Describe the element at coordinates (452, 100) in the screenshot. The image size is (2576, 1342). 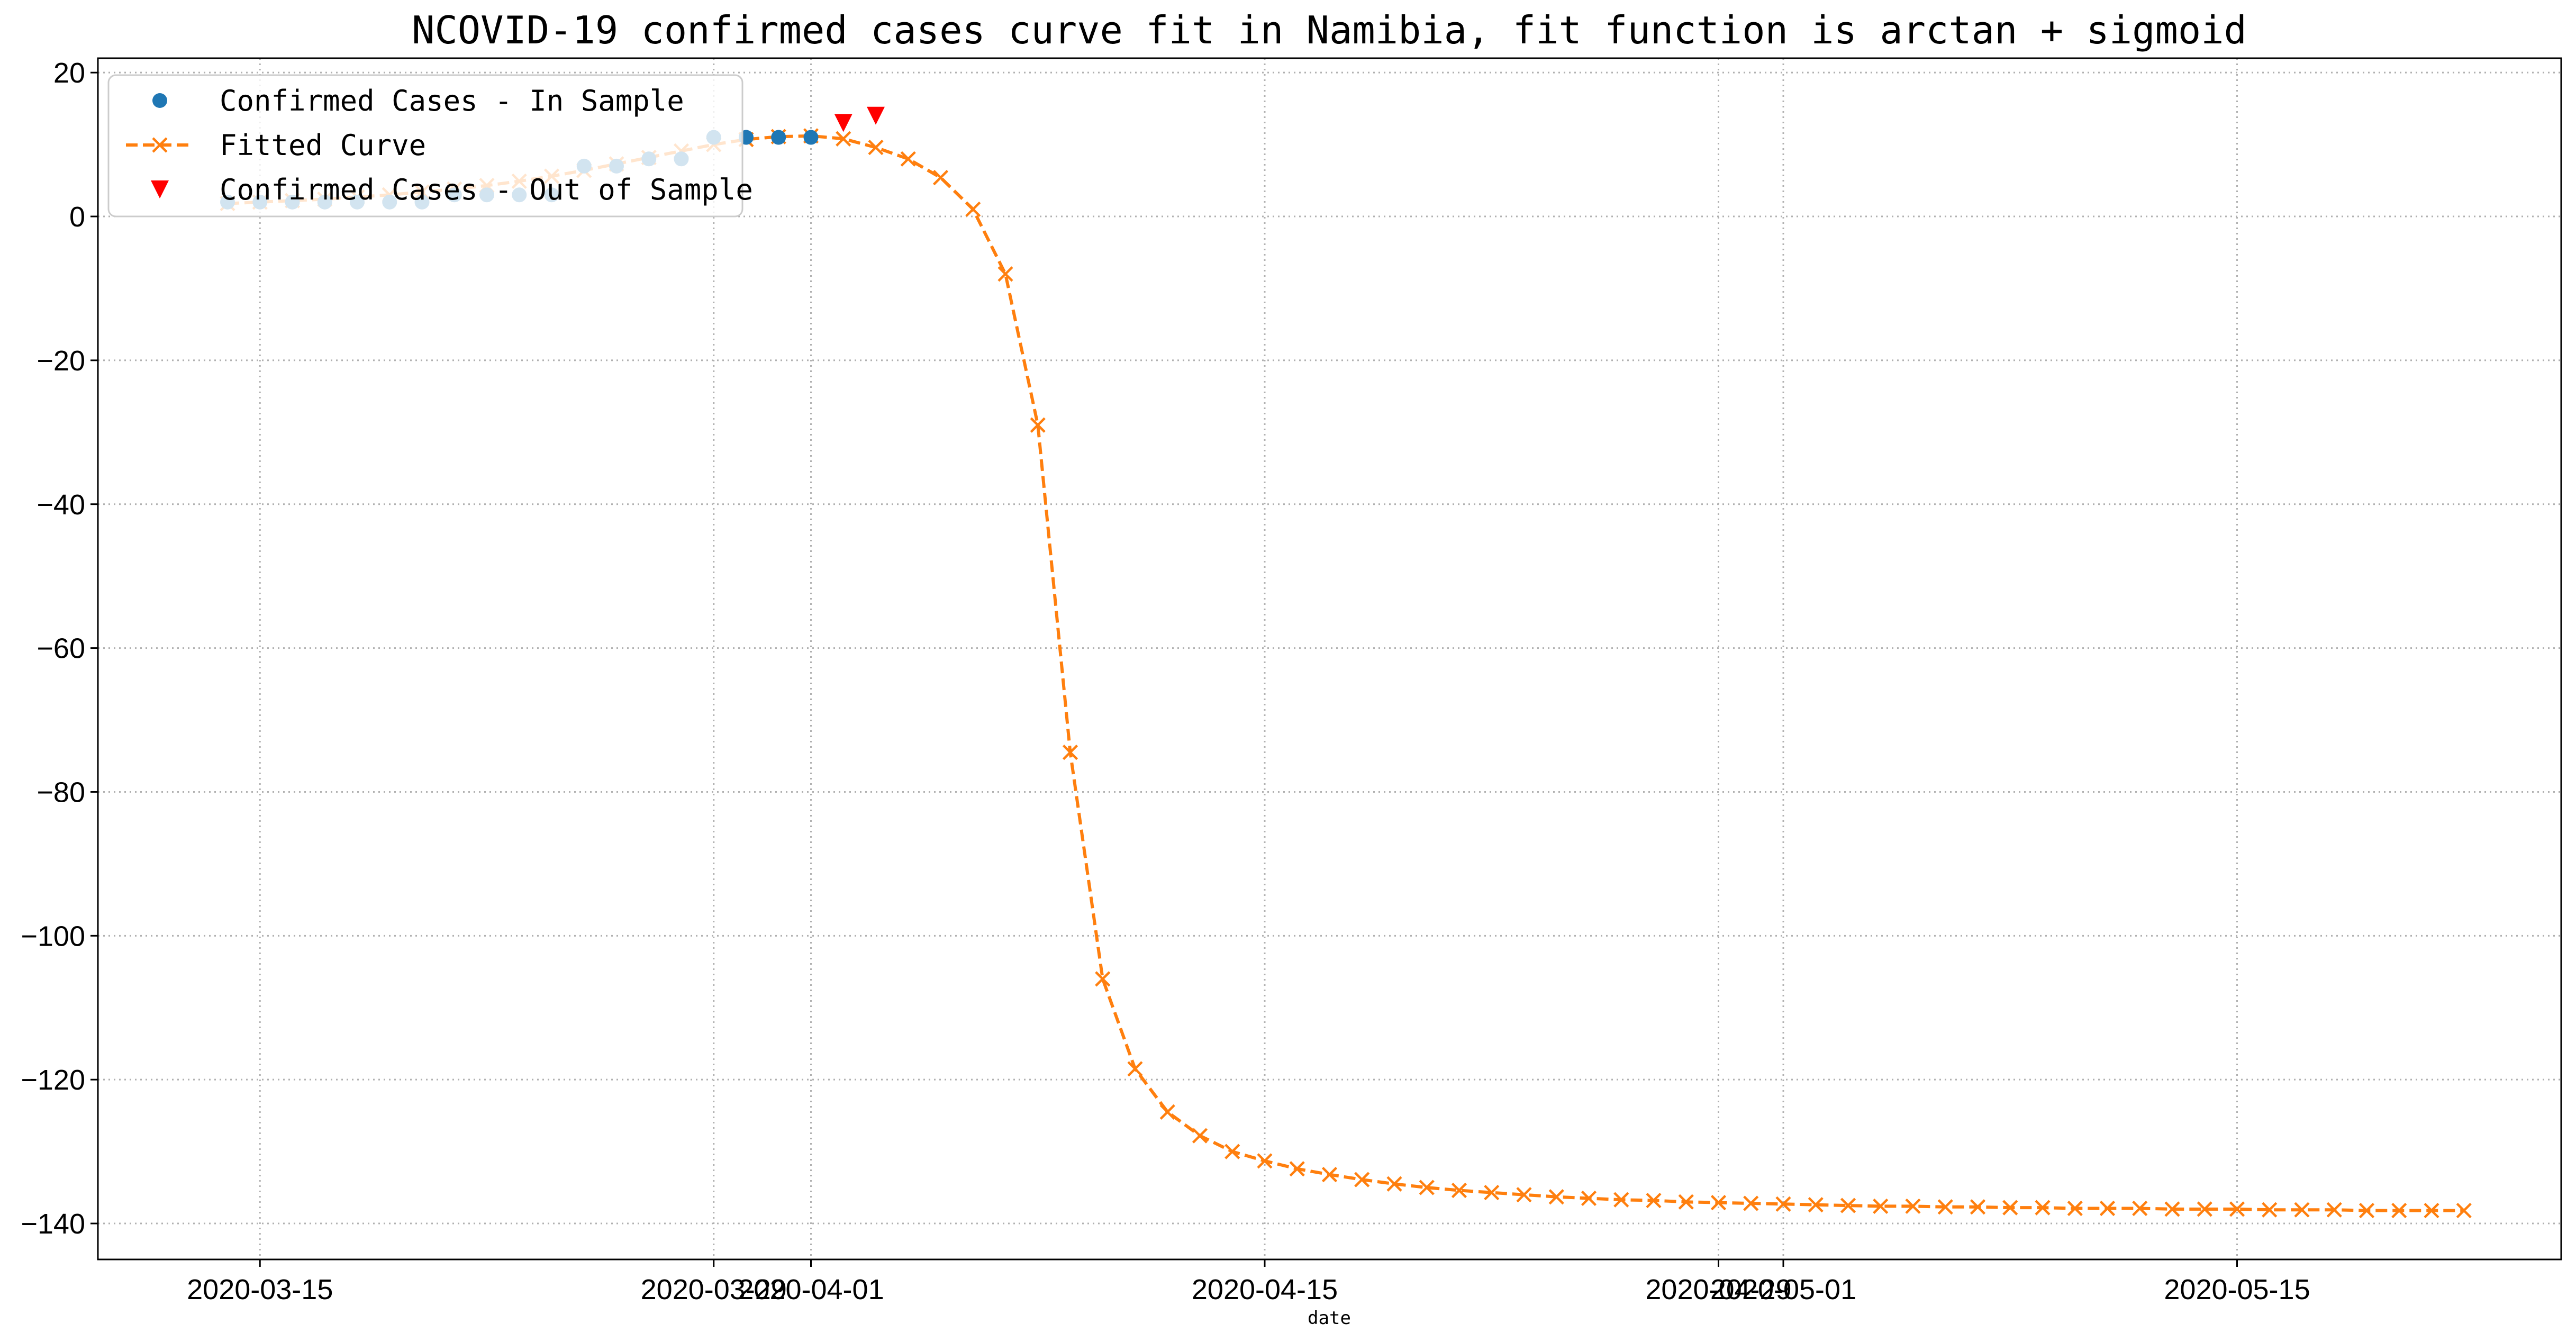
I see `legend-label: Confirmed Cases - In Sample` at that location.